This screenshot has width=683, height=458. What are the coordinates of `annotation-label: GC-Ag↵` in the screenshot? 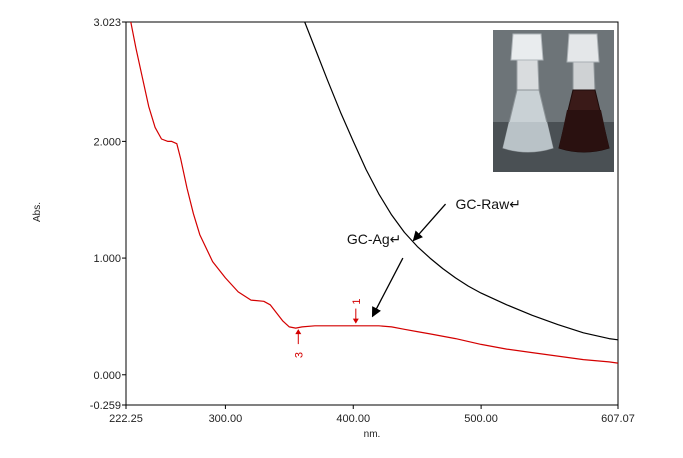 It's located at (374, 239).